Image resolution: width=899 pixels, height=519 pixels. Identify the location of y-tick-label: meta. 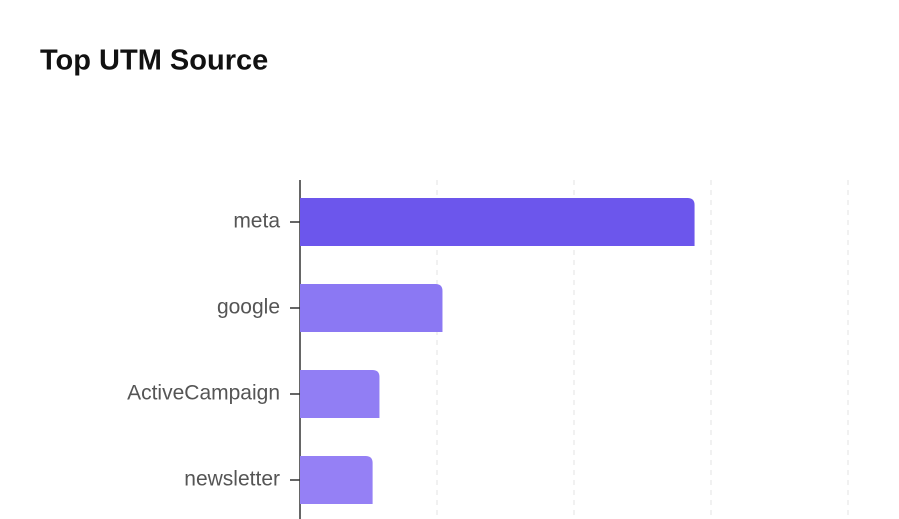
(256, 221).